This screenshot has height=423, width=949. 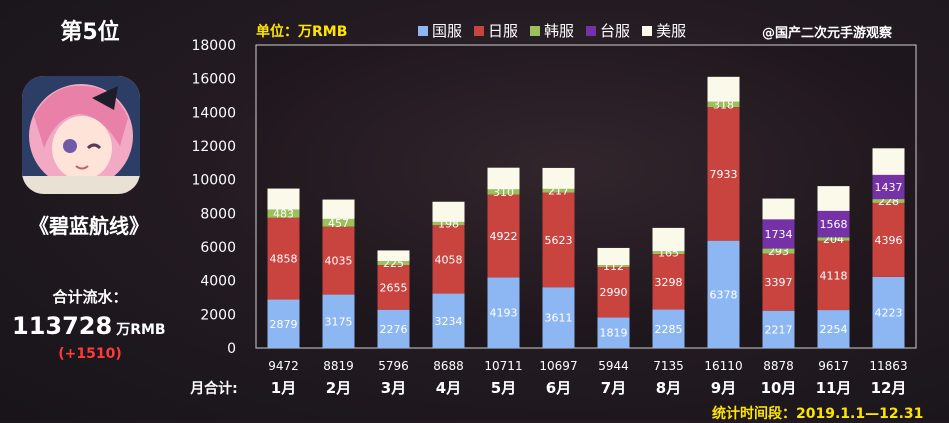 I want to click on data-label-cn: 1819, so click(x=614, y=333).